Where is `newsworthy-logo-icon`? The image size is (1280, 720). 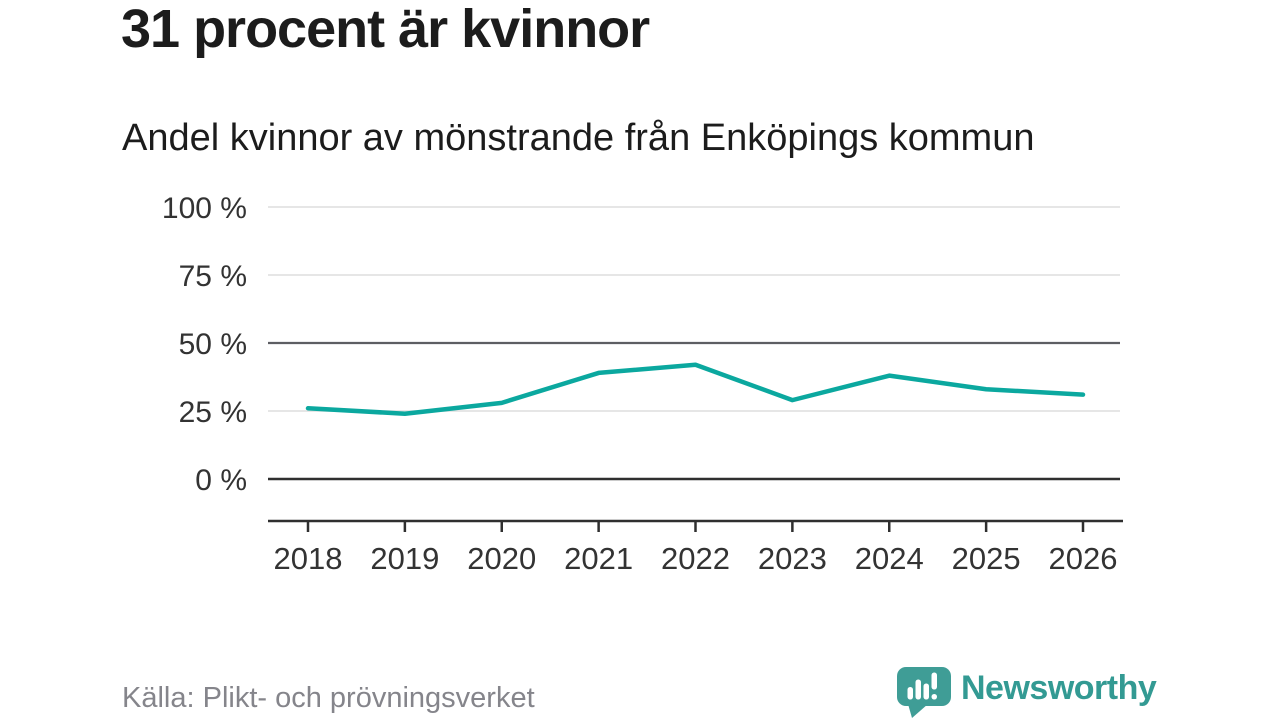
newsworthy-logo-icon is located at coordinates (924, 692).